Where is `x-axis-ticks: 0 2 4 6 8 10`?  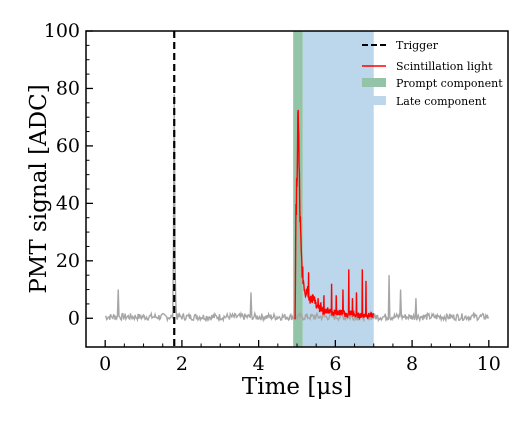 x-axis-ticks: 0 2 4 6 8 10 is located at coordinates (300, 357).